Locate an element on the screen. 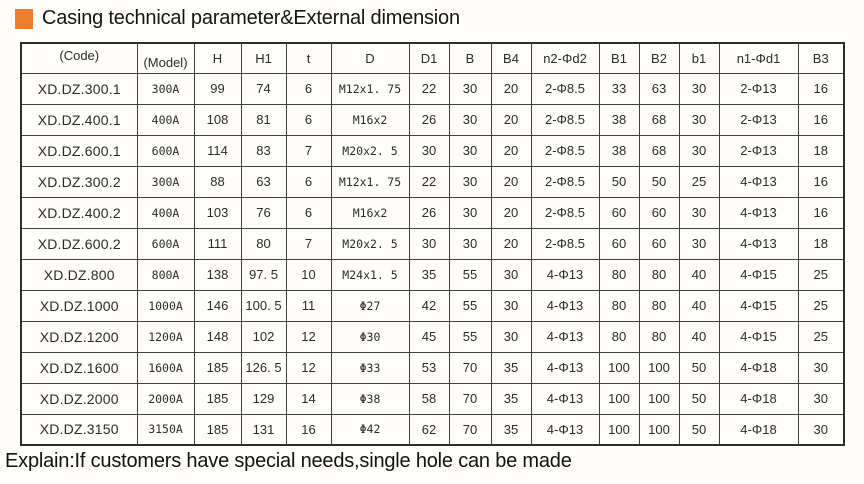 The image size is (864, 484). table-cell: 102 is located at coordinates (263, 336).